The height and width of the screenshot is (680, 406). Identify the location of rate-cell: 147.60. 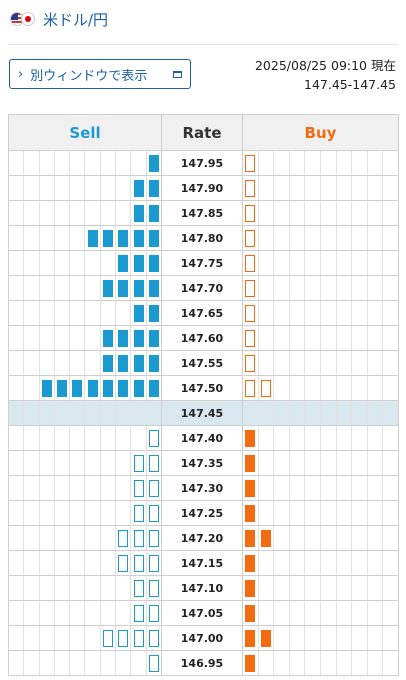
(202, 338).